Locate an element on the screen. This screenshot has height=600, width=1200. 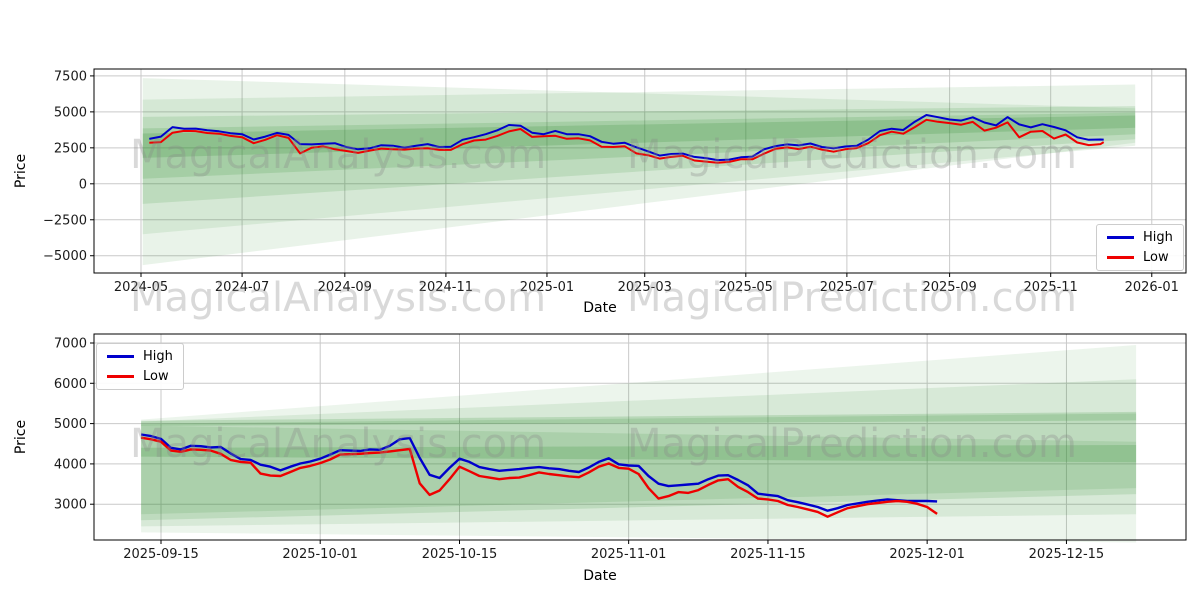
x-tick-label: 2025-10-01 is located at coordinates (320, 554).